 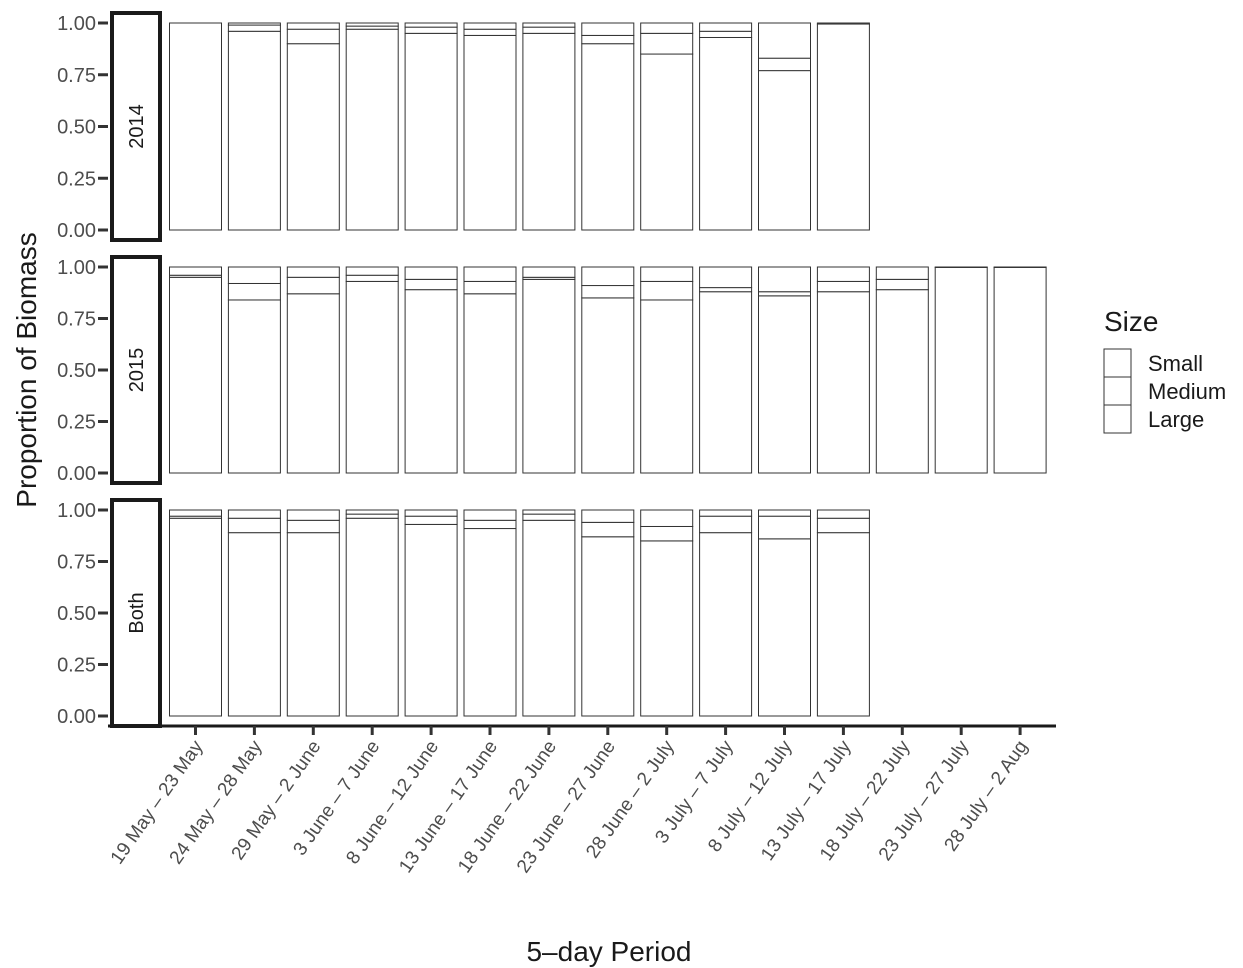 I want to click on legend-label-medium: Medium, so click(x=1187, y=391).